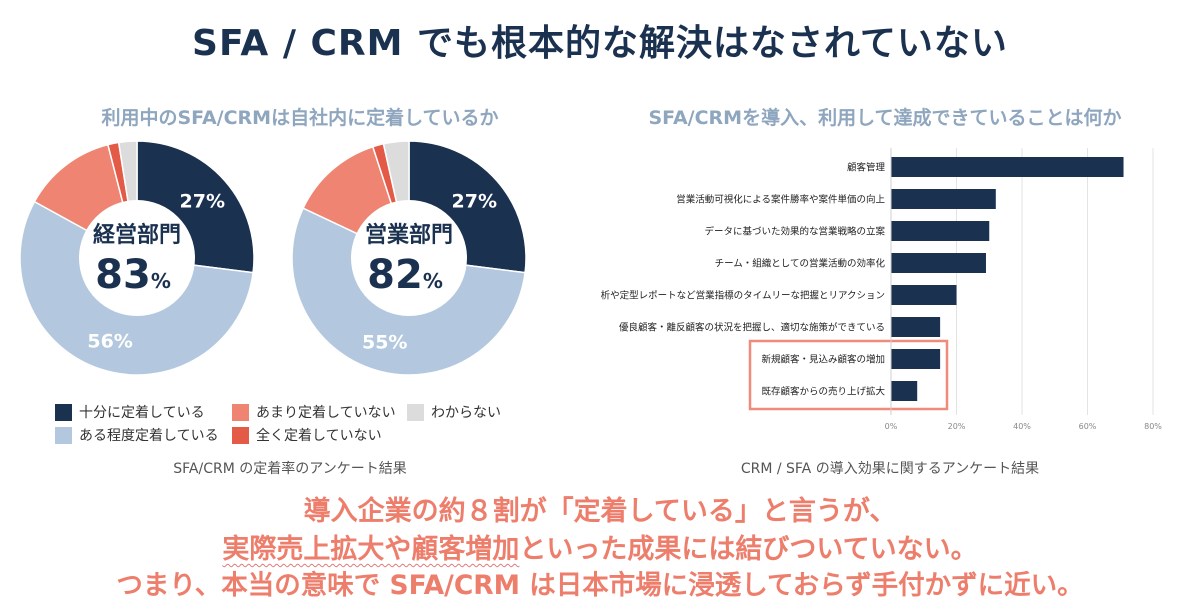 This screenshot has height=609, width=1200. Describe the element at coordinates (600, 511) in the screenshot. I see `conclusion-line-1: 導入企業の約８割が「定着している」と言うが、` at that location.